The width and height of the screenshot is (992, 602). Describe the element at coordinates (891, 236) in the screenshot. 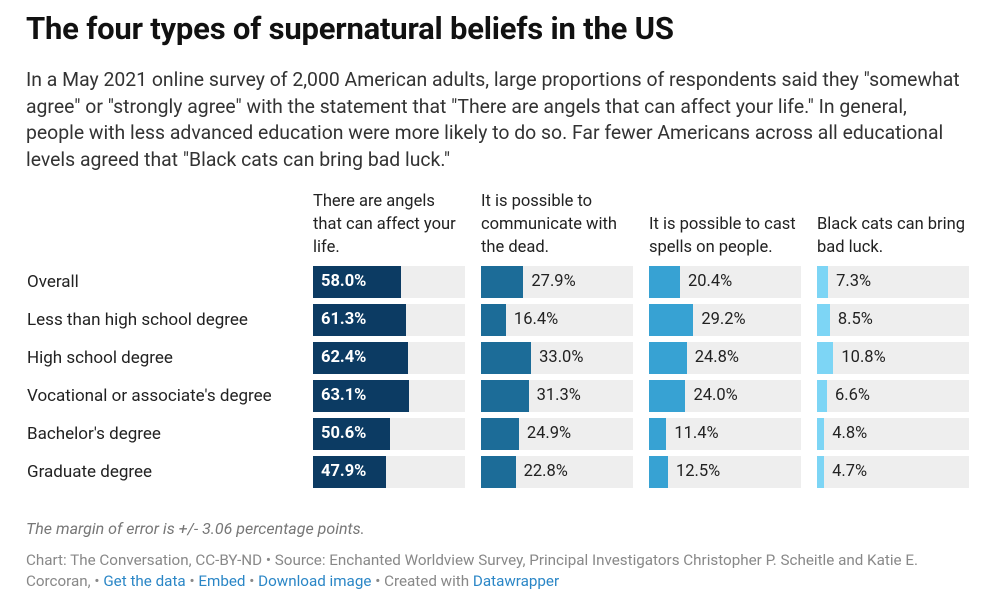

I see `column-header: Black cats can bring bad luck.` at that location.